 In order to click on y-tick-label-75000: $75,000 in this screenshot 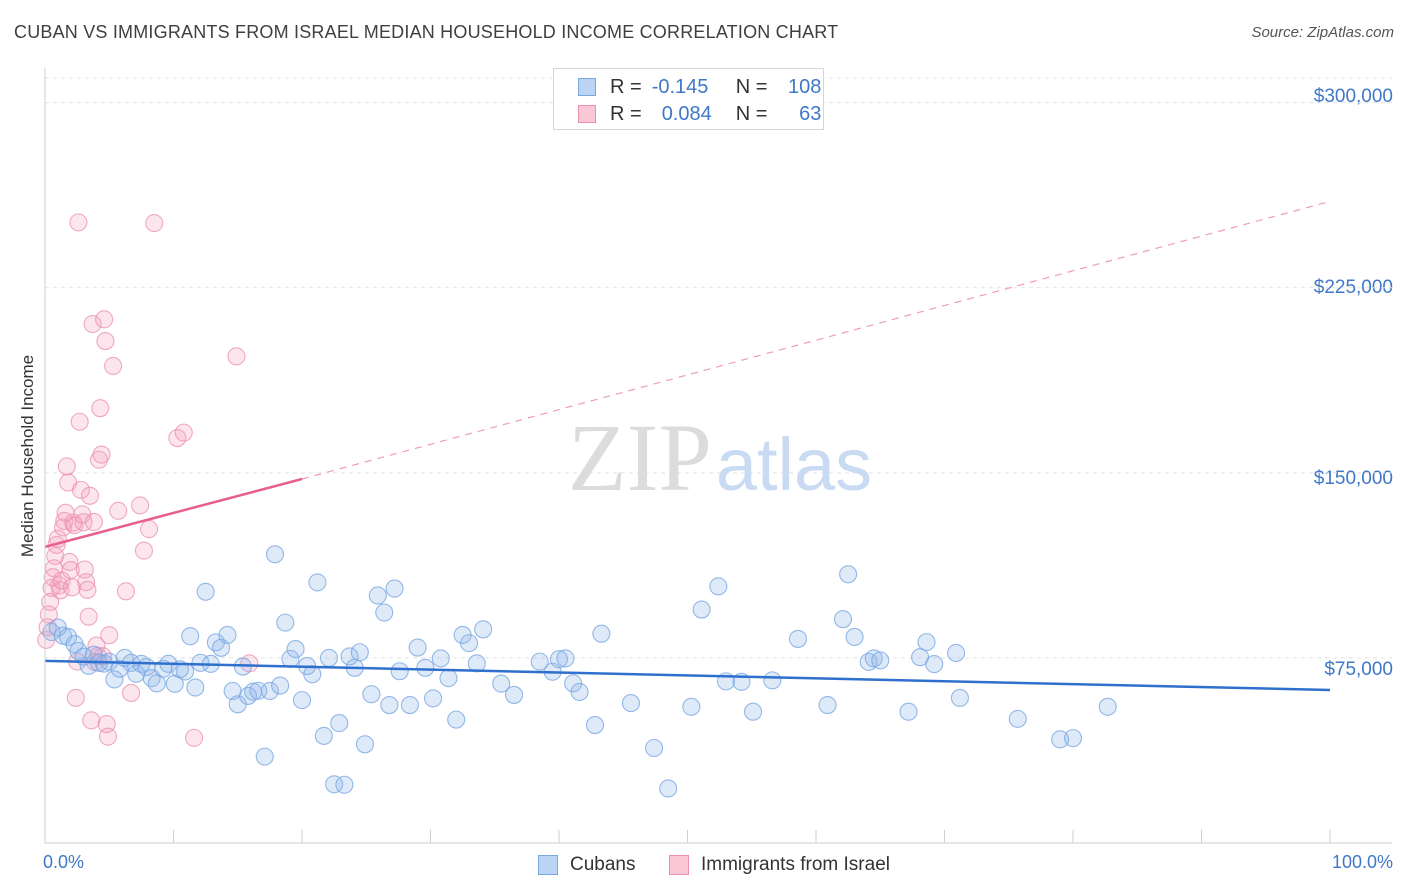, I will do `click(1358, 669)`.